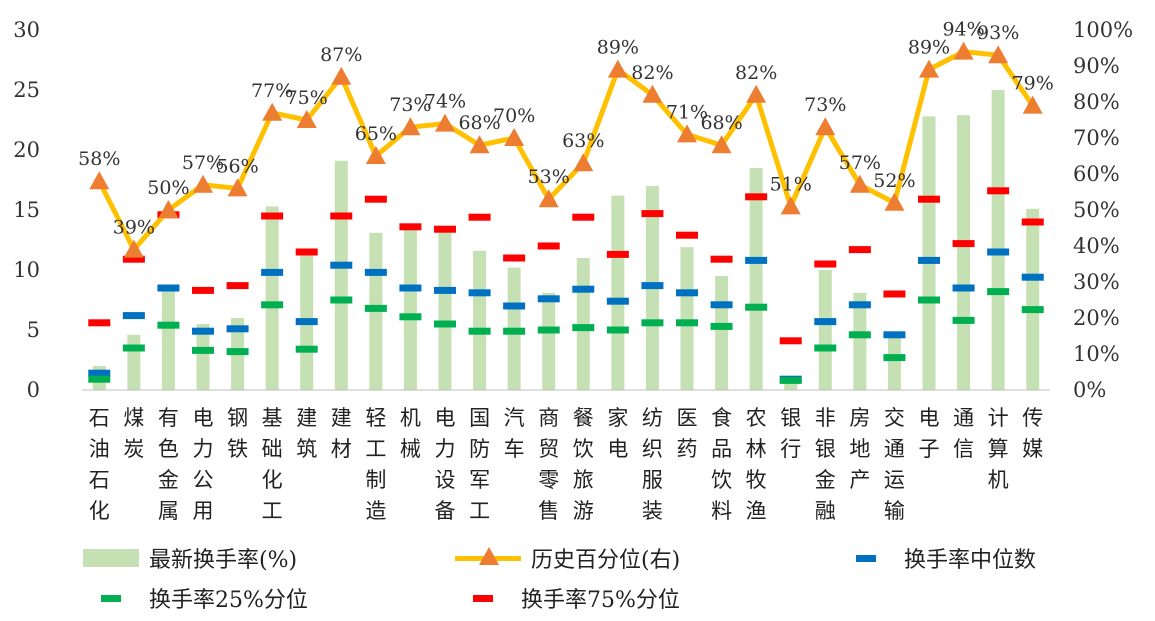  I want to click on legend-item-p75: 换手率75%分位, so click(567, 598).